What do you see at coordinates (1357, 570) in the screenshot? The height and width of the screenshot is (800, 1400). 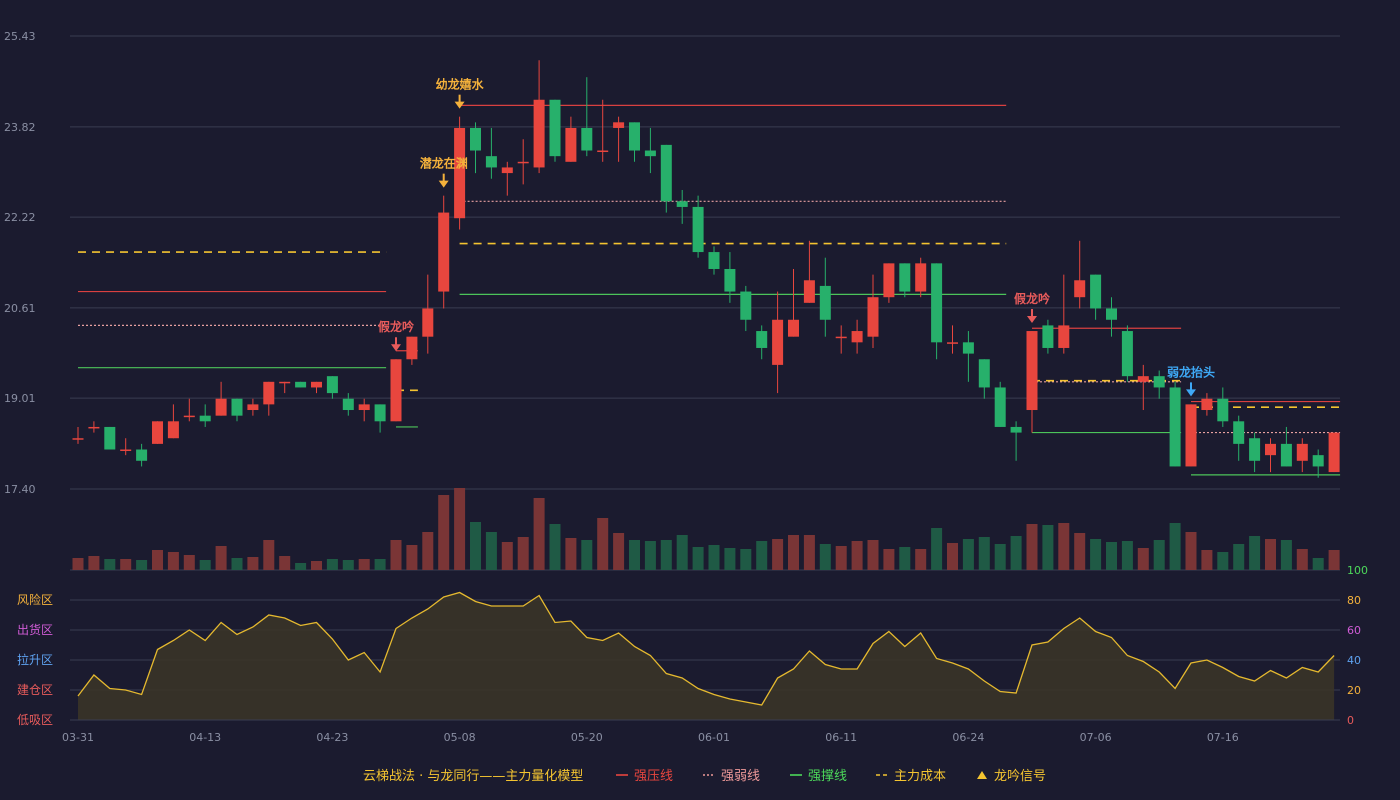 I see `osc-tick-label: 100` at bounding box center [1357, 570].